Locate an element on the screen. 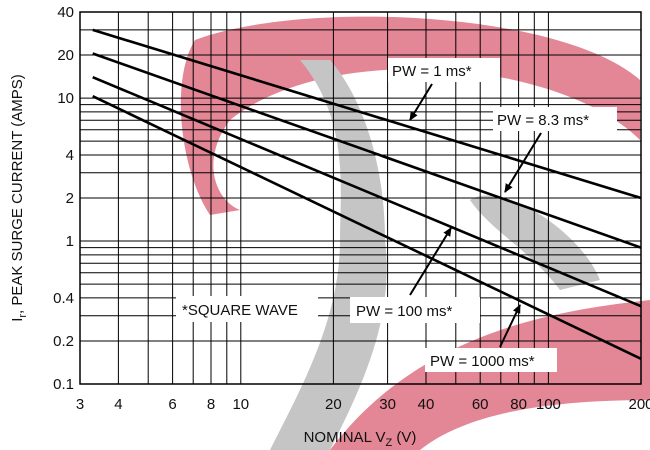  x-tick-label: 100 is located at coordinates (548, 404).